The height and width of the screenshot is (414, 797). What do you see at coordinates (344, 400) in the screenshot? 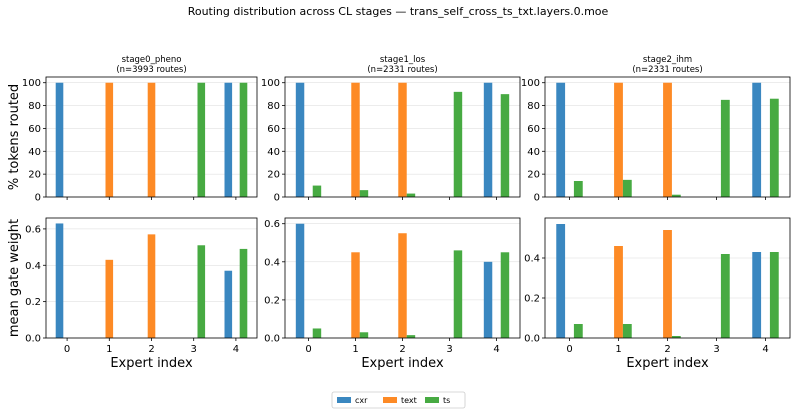
I see `legend-swatch-cxr` at bounding box center [344, 400].